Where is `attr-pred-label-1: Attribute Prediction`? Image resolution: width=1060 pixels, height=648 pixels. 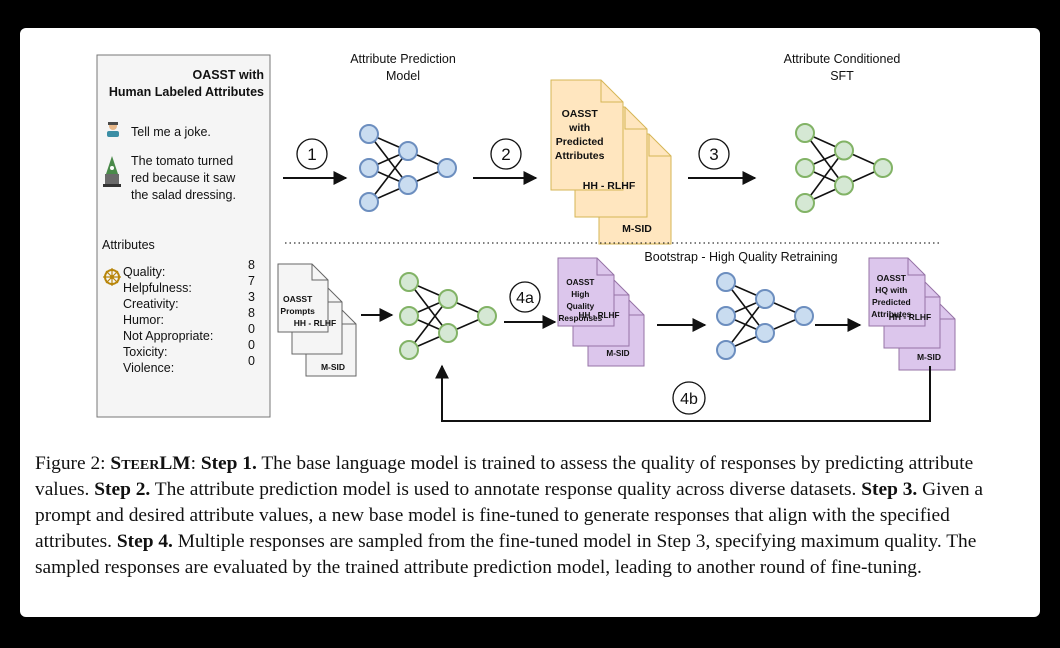 attr-pred-label-1: Attribute Prediction is located at coordinates (403, 59).